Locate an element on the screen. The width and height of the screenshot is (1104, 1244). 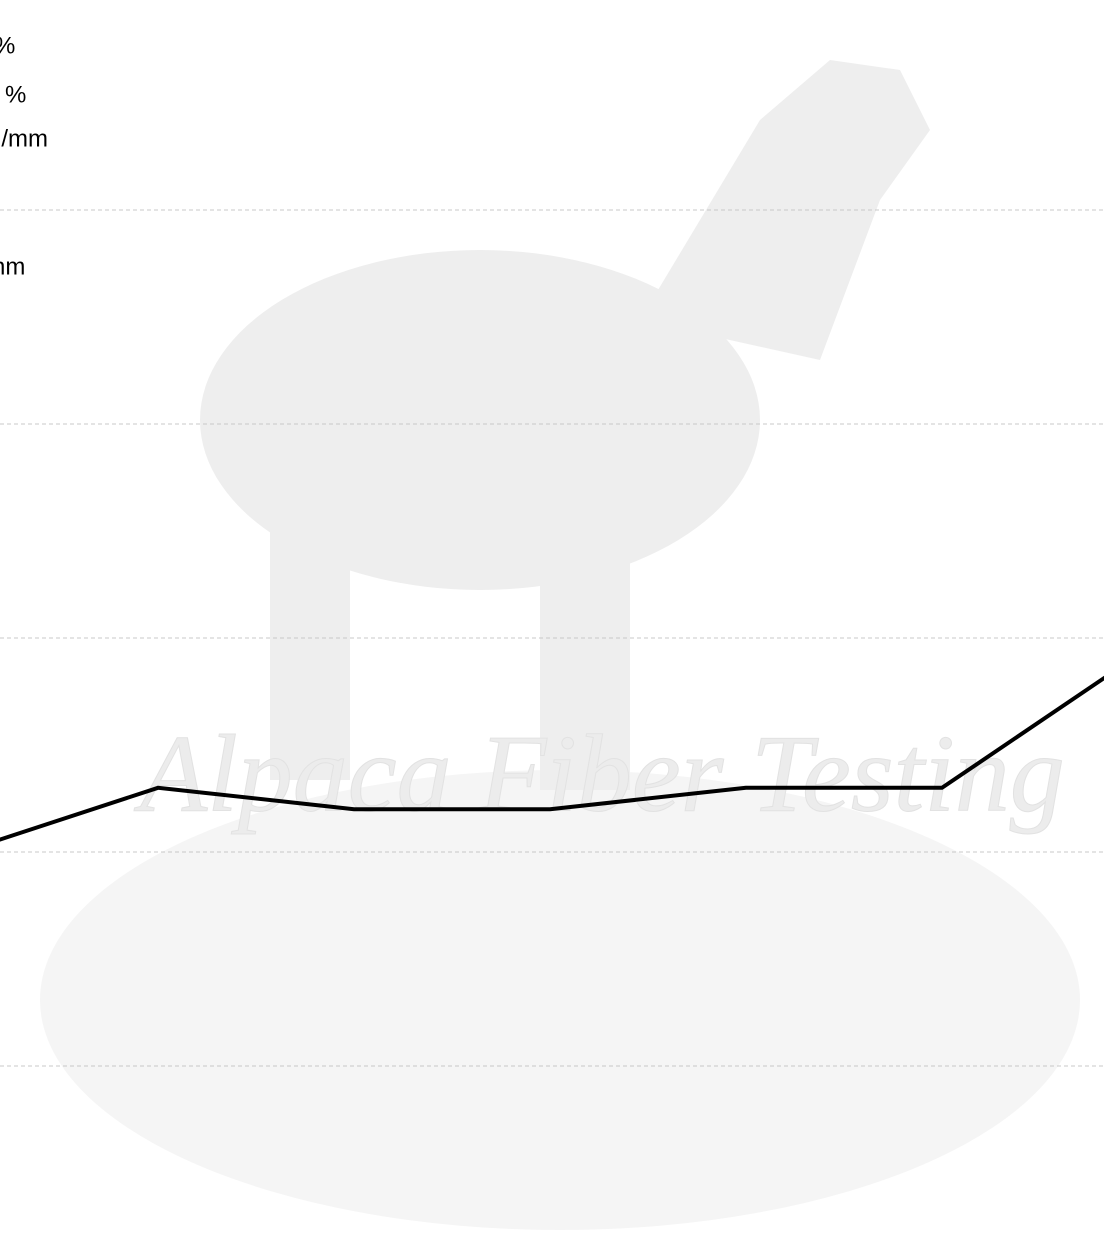
annotation: nm is located at coordinates (12, 266).